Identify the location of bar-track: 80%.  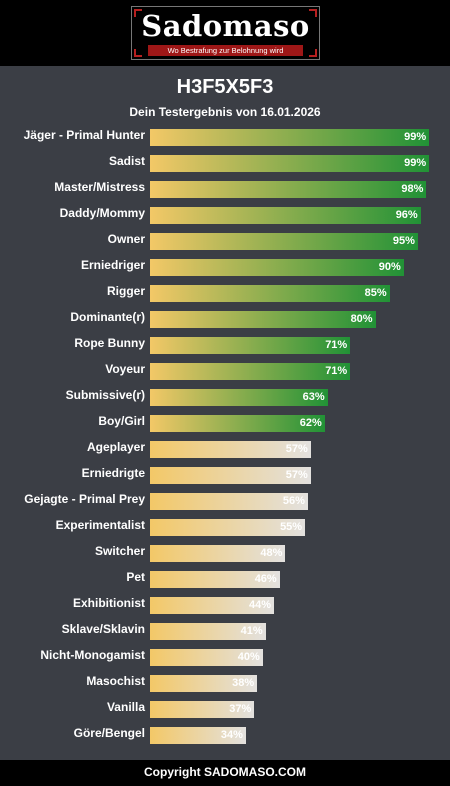
(291, 319).